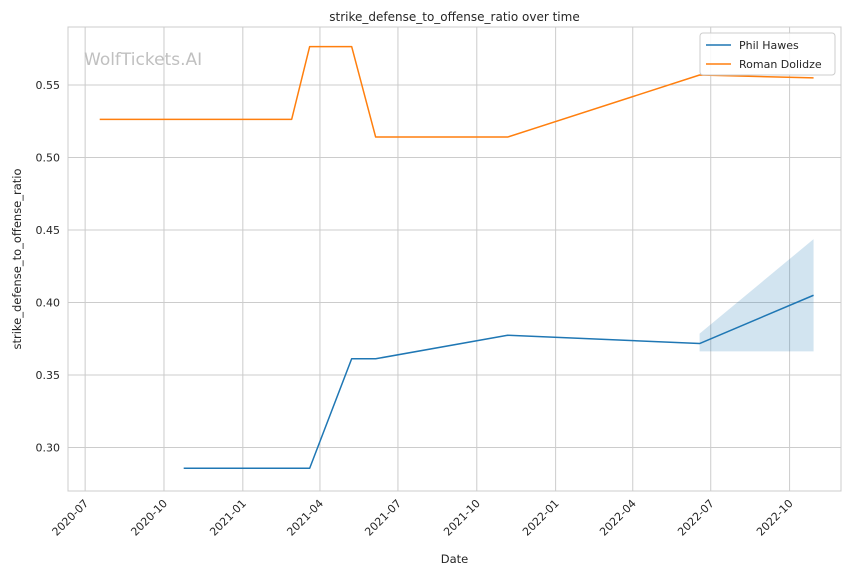 The width and height of the screenshot is (852, 575). Describe the element at coordinates (48, 230) in the screenshot. I see `y-tick-label: 0.45` at that location.